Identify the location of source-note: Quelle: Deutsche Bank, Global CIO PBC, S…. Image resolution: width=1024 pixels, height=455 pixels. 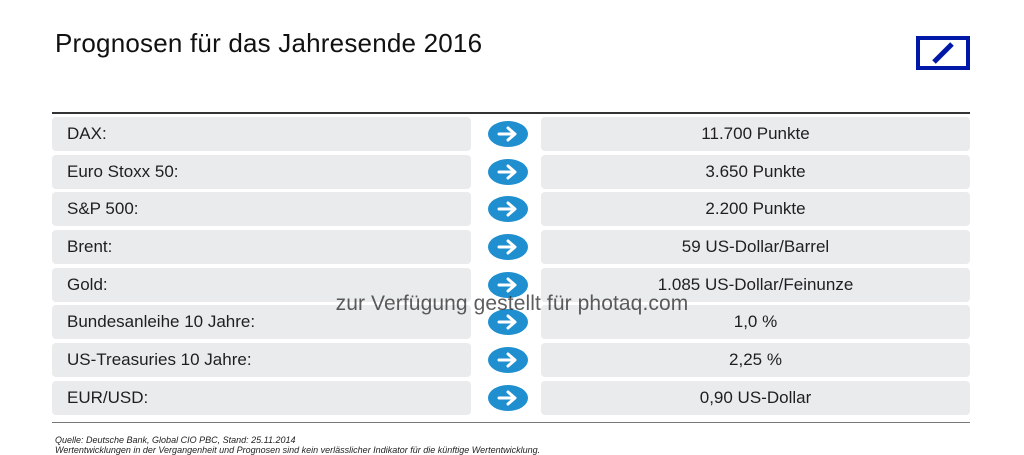
(175, 440).